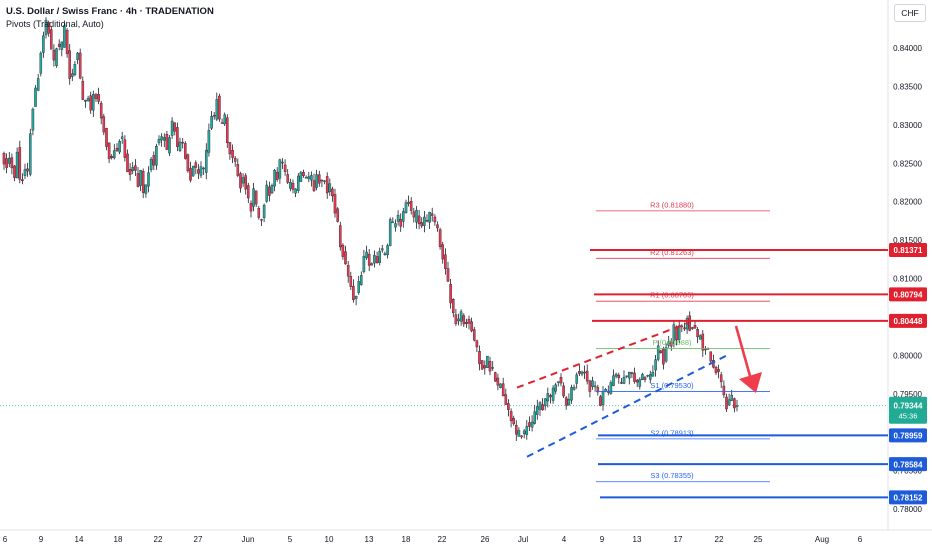 This screenshot has height=555, width=932. What do you see at coordinates (485, 539) in the screenshot?
I see `time-tick-label: 26` at bounding box center [485, 539].